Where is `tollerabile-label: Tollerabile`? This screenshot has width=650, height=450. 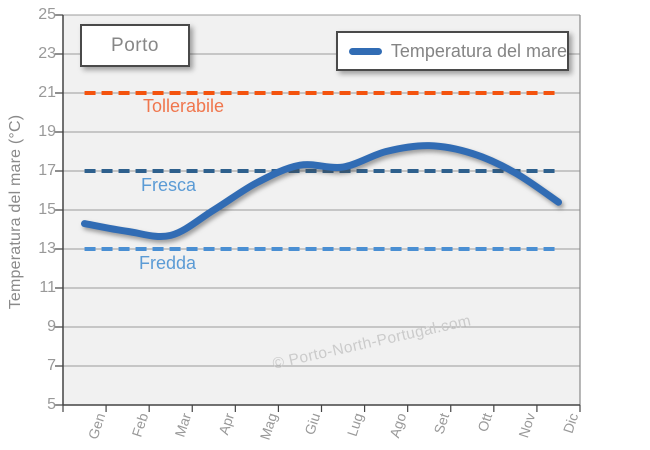
tollerabile-label: Tollerabile is located at coordinates (184, 106).